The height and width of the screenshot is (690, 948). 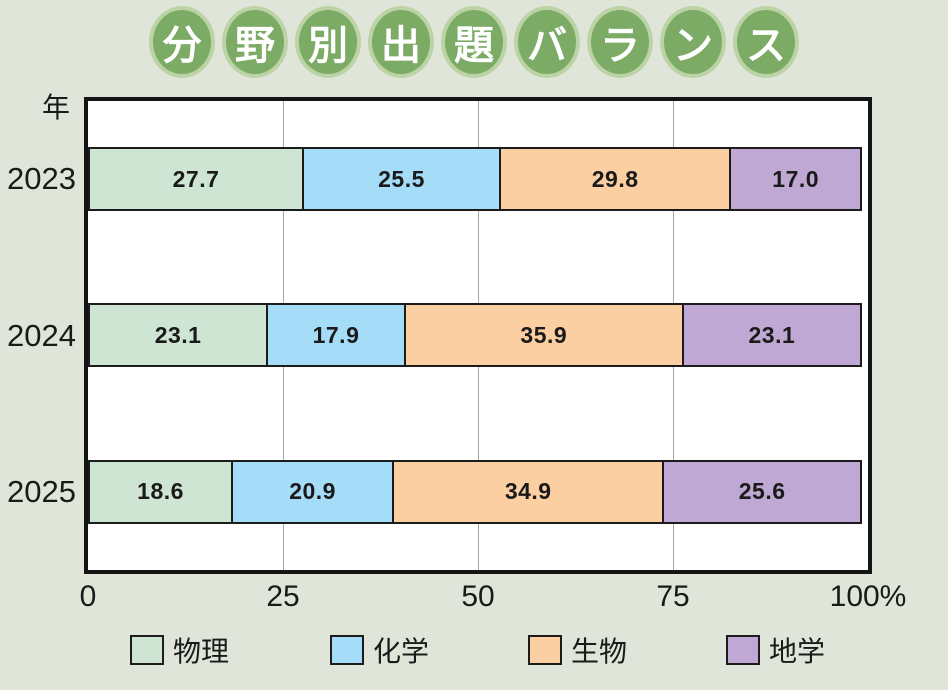 I want to click on title-char-9: ス, so click(x=766, y=42).